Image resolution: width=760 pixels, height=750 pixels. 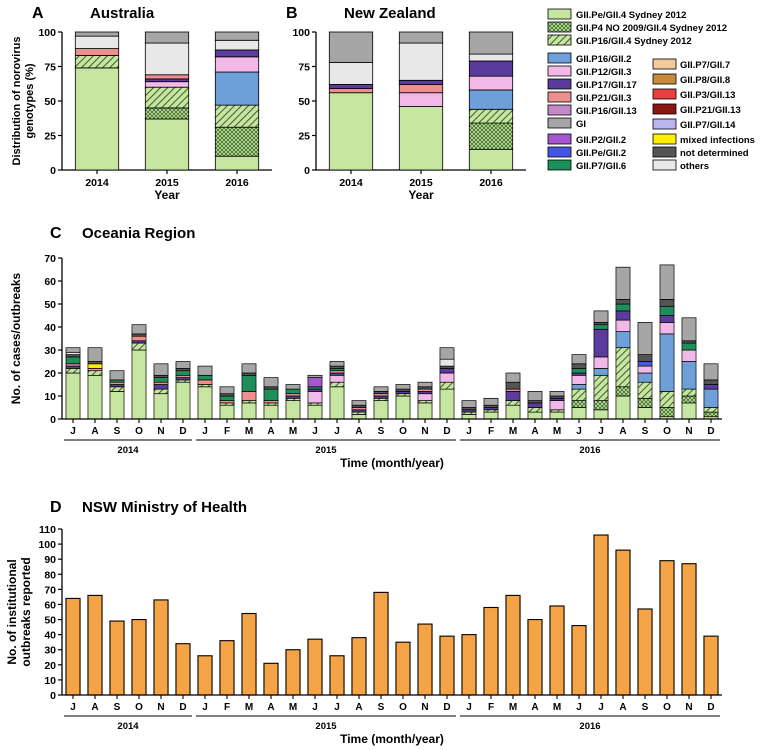 I want to click on legend-swatch-others, so click(x=664, y=165).